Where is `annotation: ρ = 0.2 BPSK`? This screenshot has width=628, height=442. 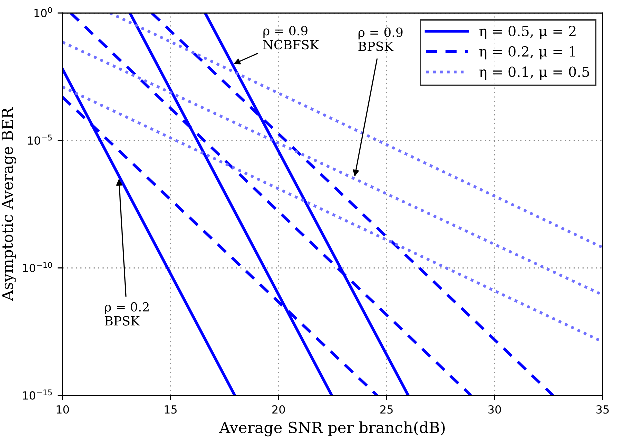 annotation: ρ = 0.2 BPSK is located at coordinates (127, 314).